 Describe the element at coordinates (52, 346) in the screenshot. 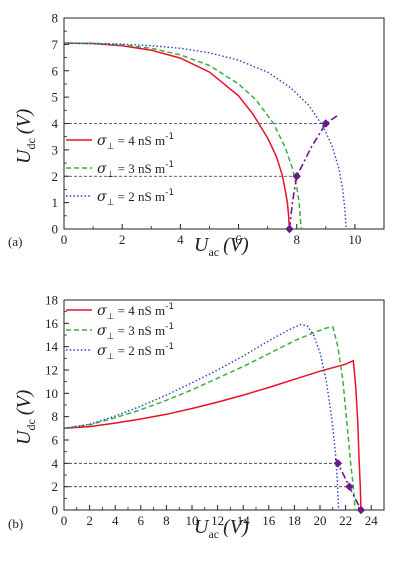

I see `y-tick-label: 14` at that location.